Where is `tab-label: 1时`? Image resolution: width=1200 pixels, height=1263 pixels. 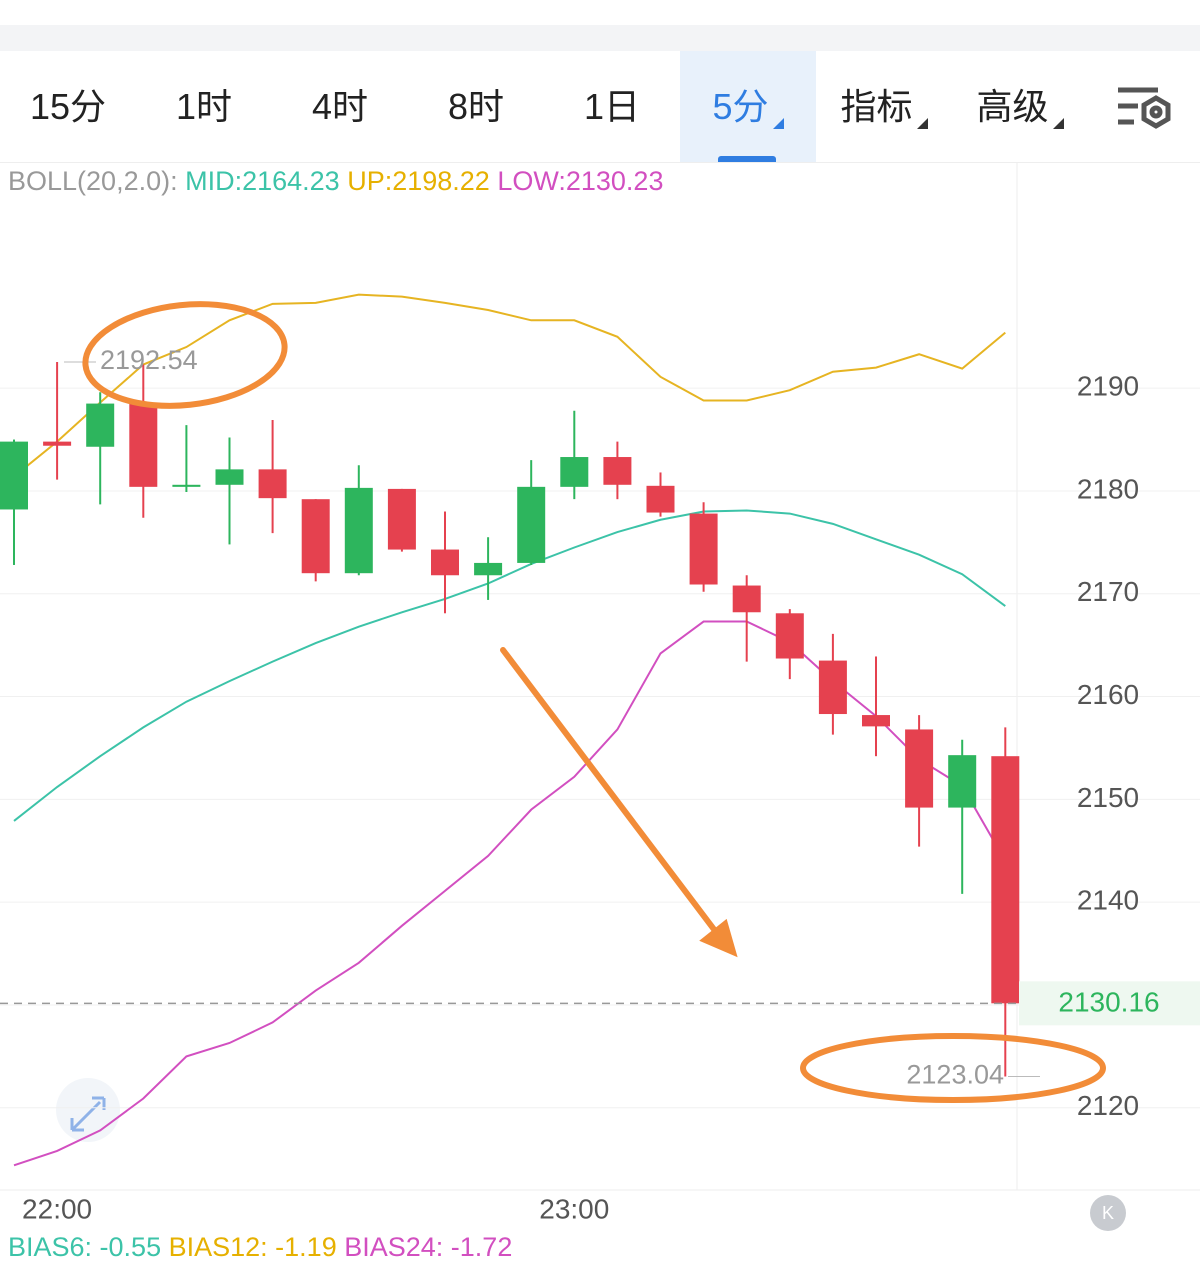 tab-label: 1时 is located at coordinates (204, 106).